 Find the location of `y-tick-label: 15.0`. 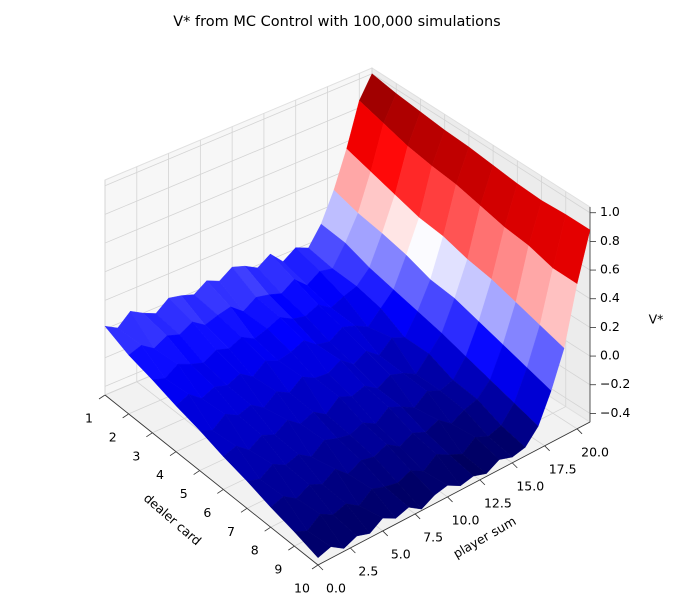

y-tick-label: 15.0 is located at coordinates (530, 485).